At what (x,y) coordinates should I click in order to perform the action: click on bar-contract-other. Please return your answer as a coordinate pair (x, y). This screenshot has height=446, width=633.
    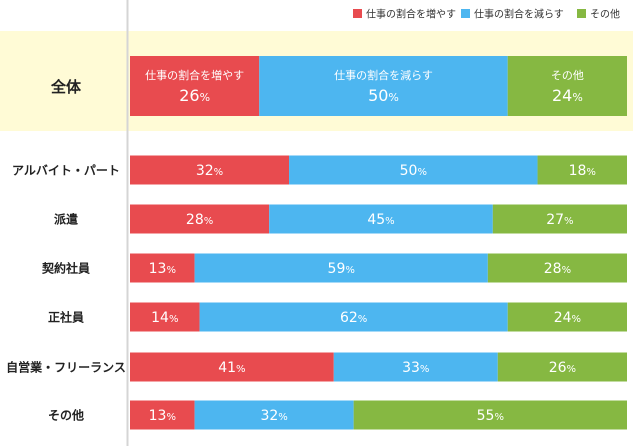
    Looking at the image, I should click on (557, 268).